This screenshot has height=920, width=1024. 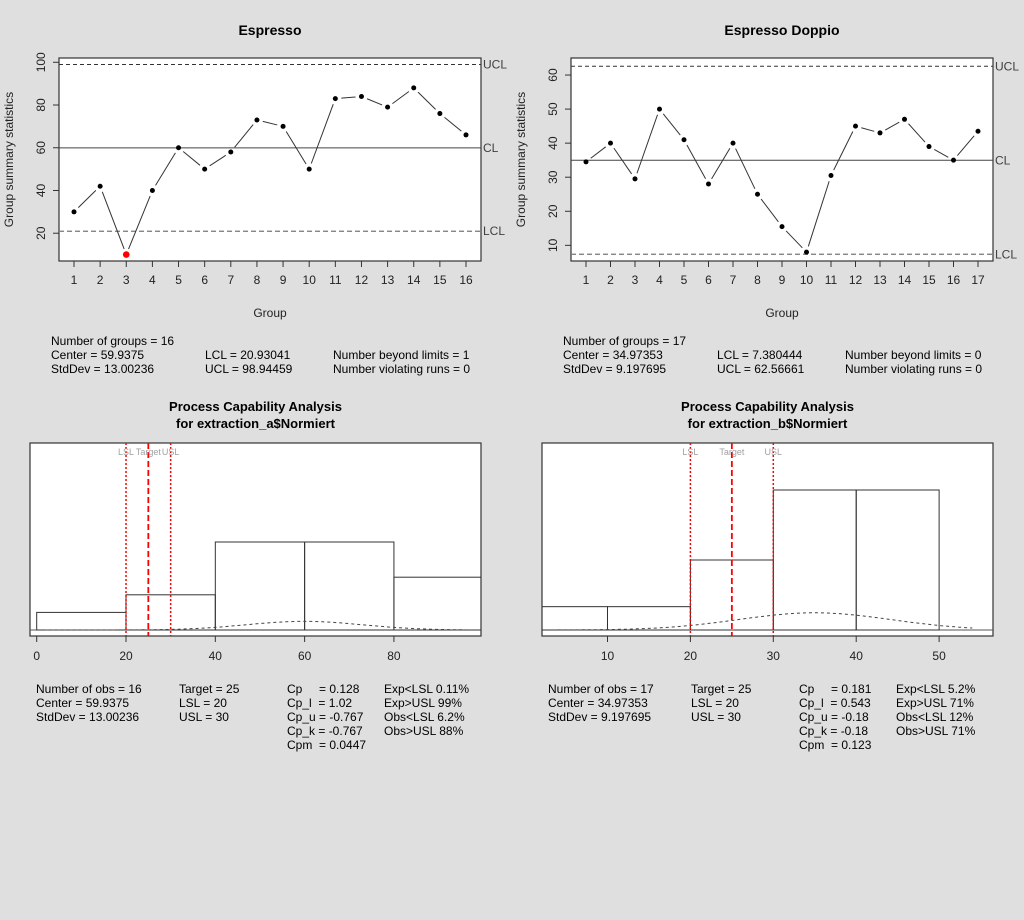 I want to click on summary-exp-usl: Exp>USL 99%, so click(x=423, y=703).